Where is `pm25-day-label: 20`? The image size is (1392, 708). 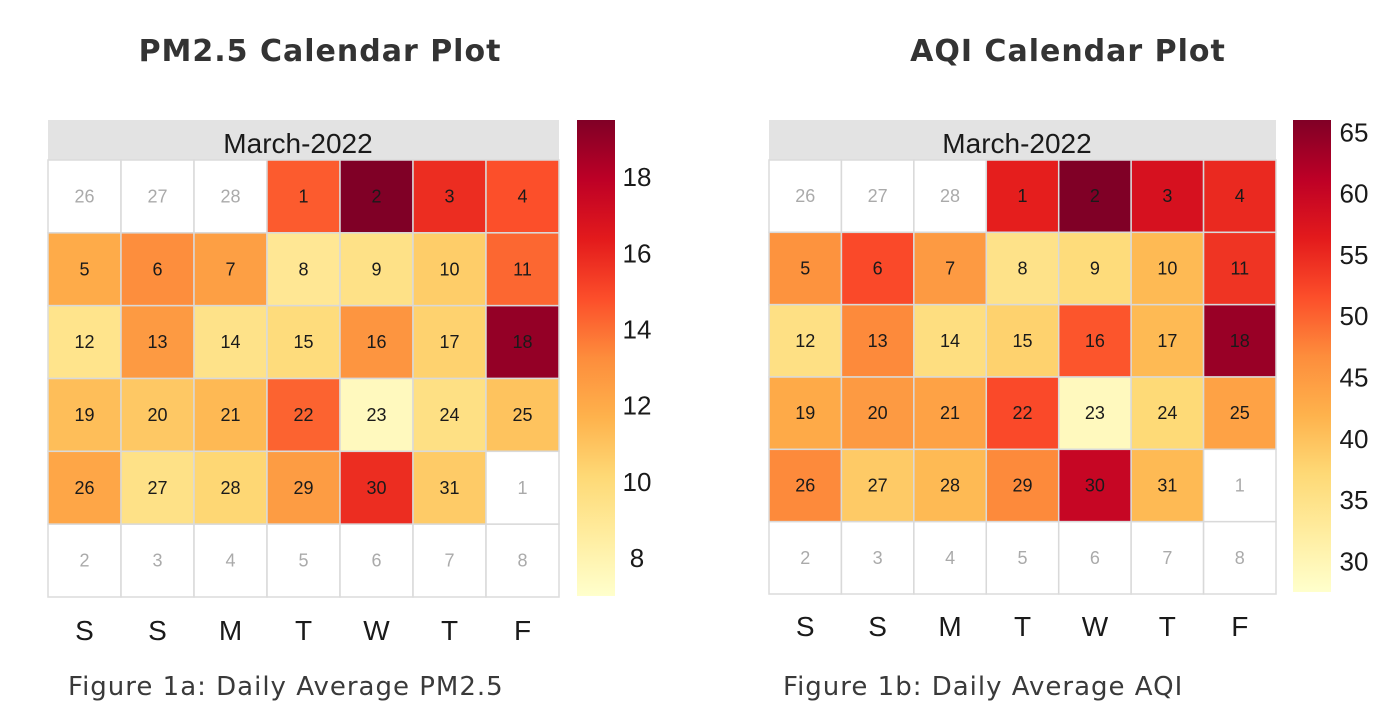
pm25-day-label: 20 is located at coordinates (157, 415).